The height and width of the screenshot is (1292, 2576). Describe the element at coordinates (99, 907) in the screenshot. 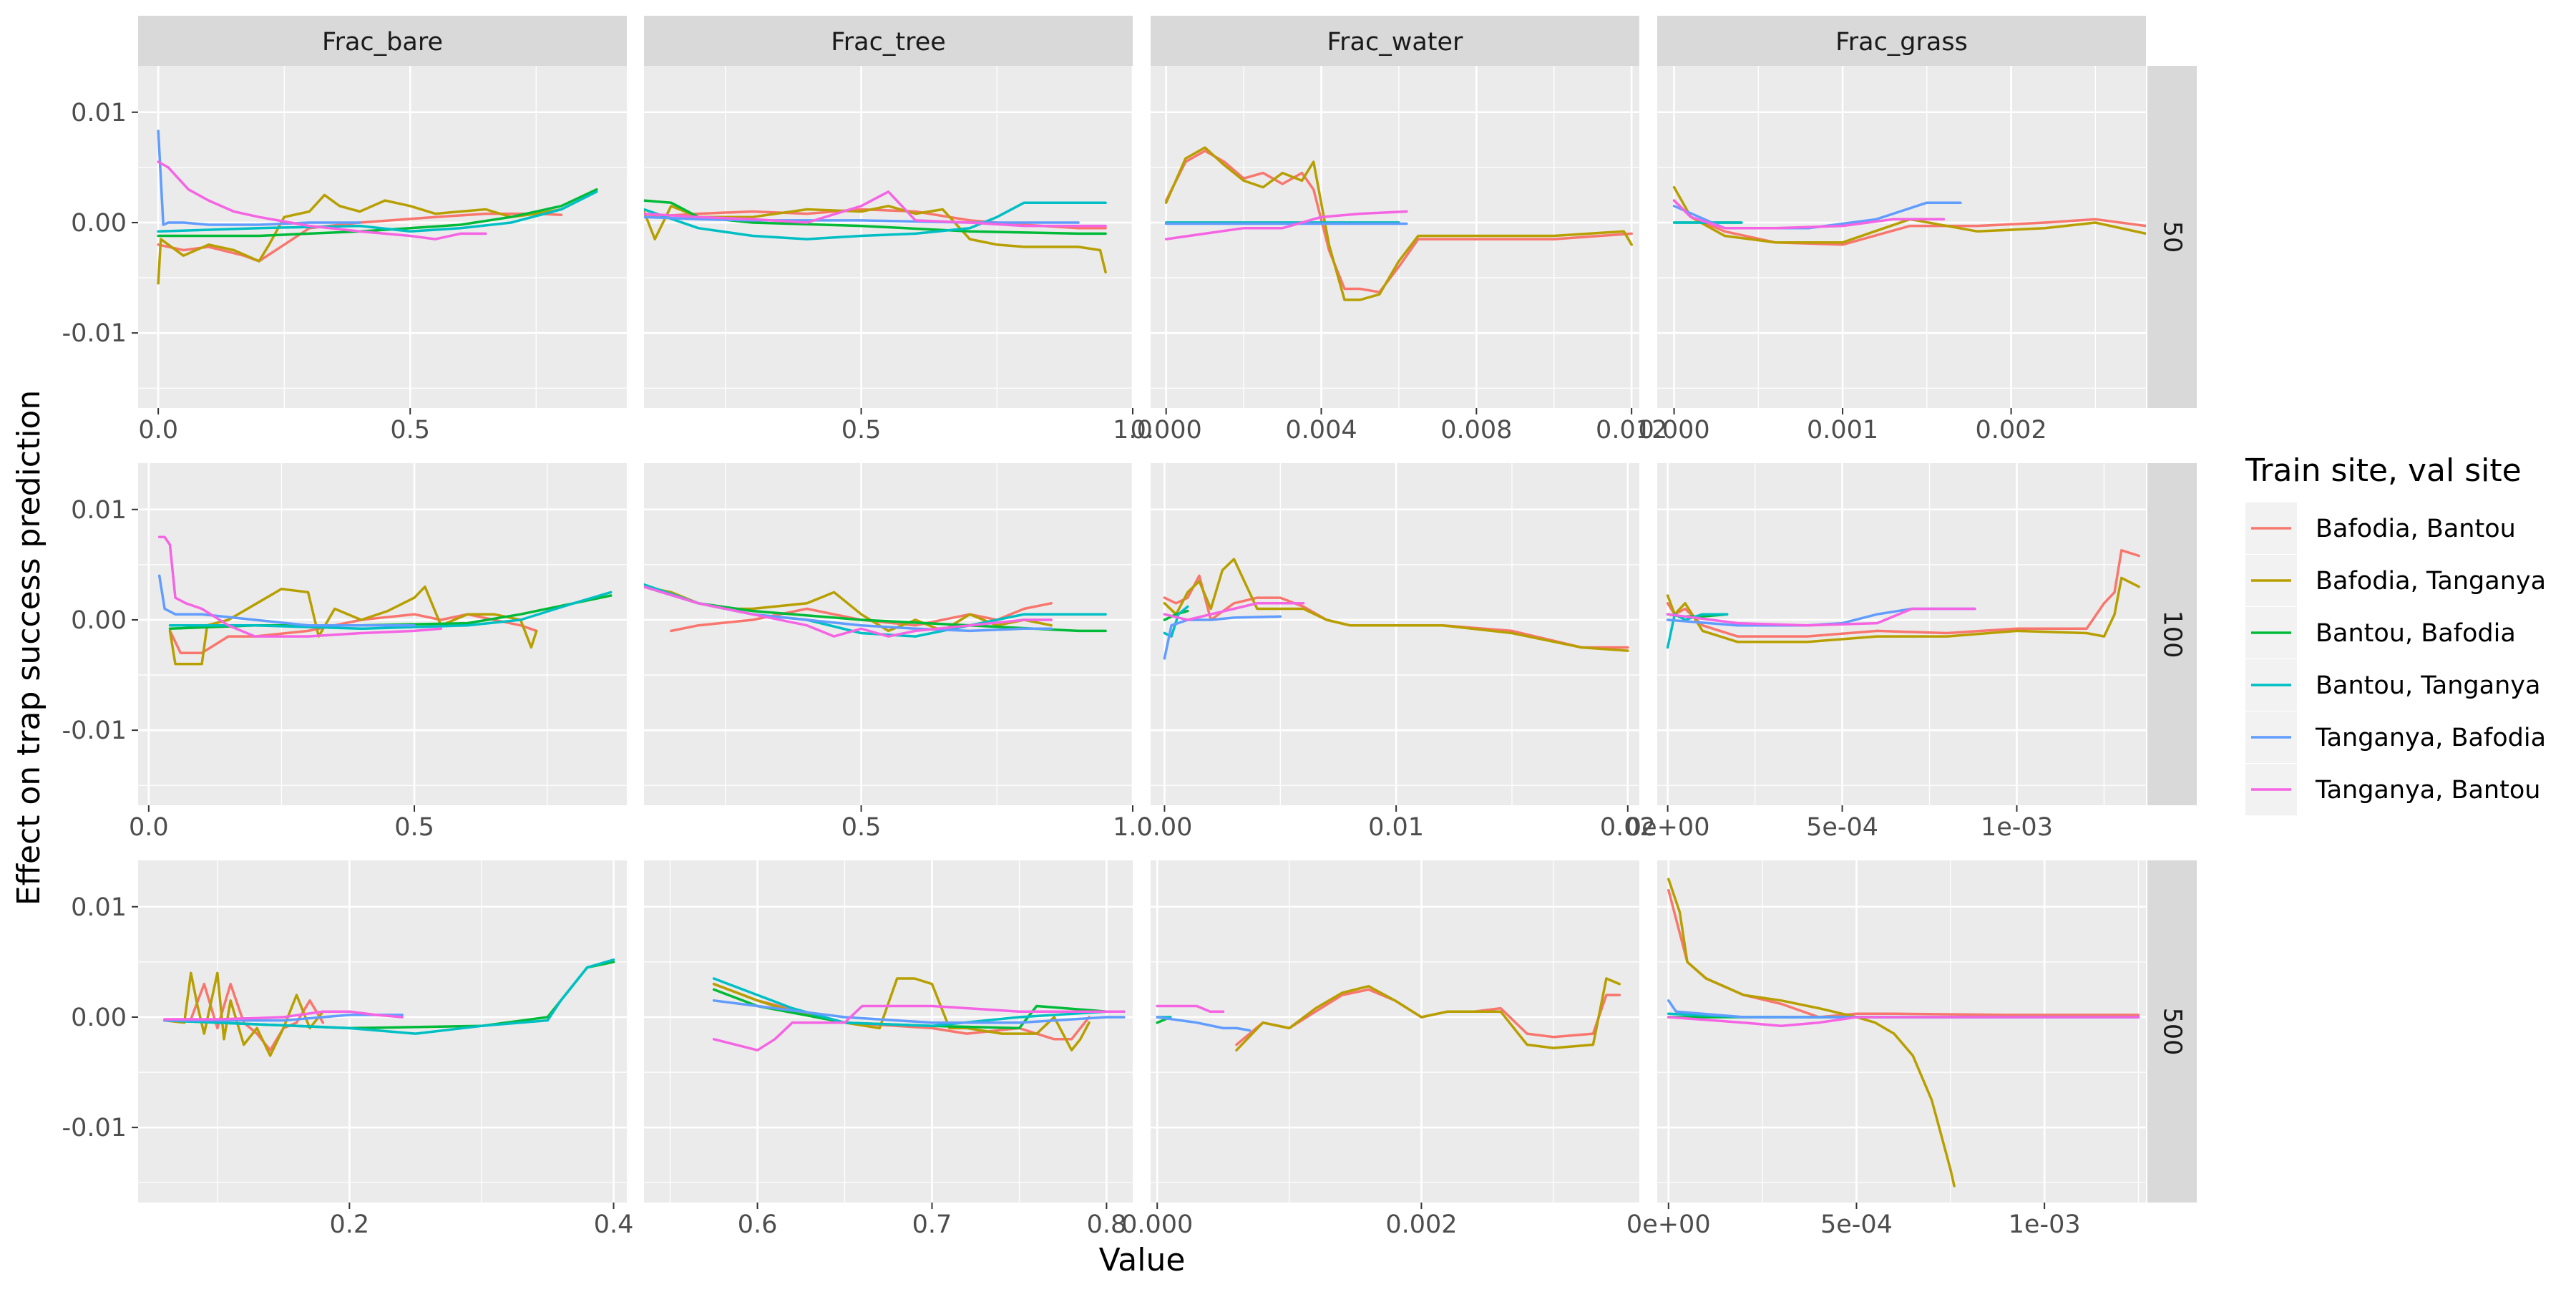

I see `y-tick-label: 0.01` at that location.